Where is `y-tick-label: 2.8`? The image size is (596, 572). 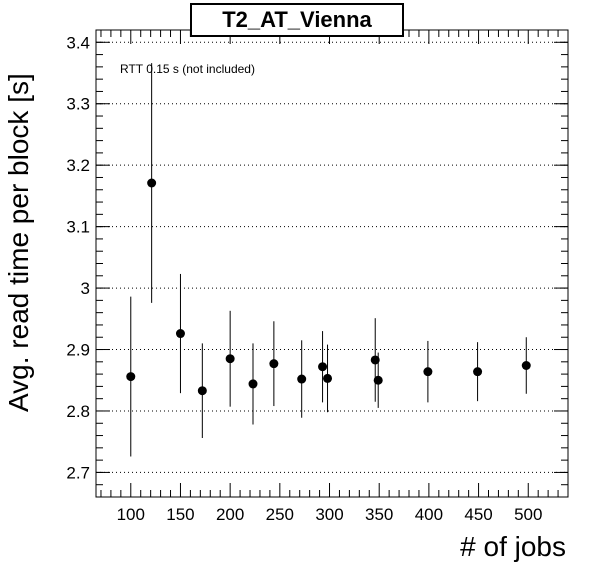
y-tick-label: 2.8 is located at coordinates (78, 411).